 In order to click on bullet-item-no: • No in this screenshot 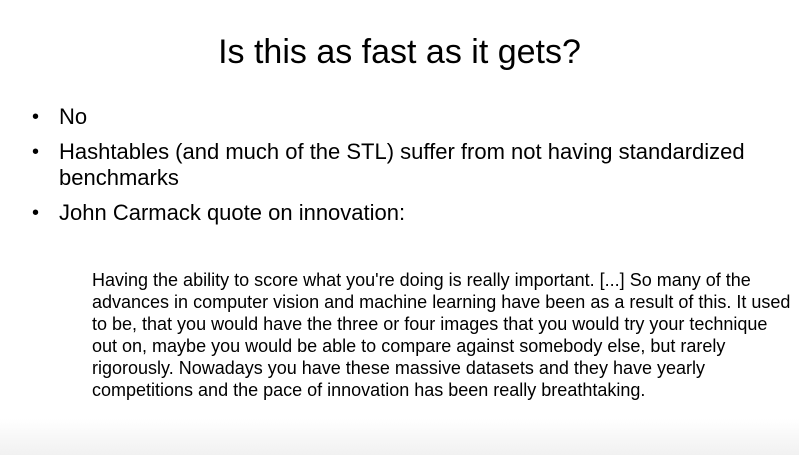, I will do `click(400, 117)`.